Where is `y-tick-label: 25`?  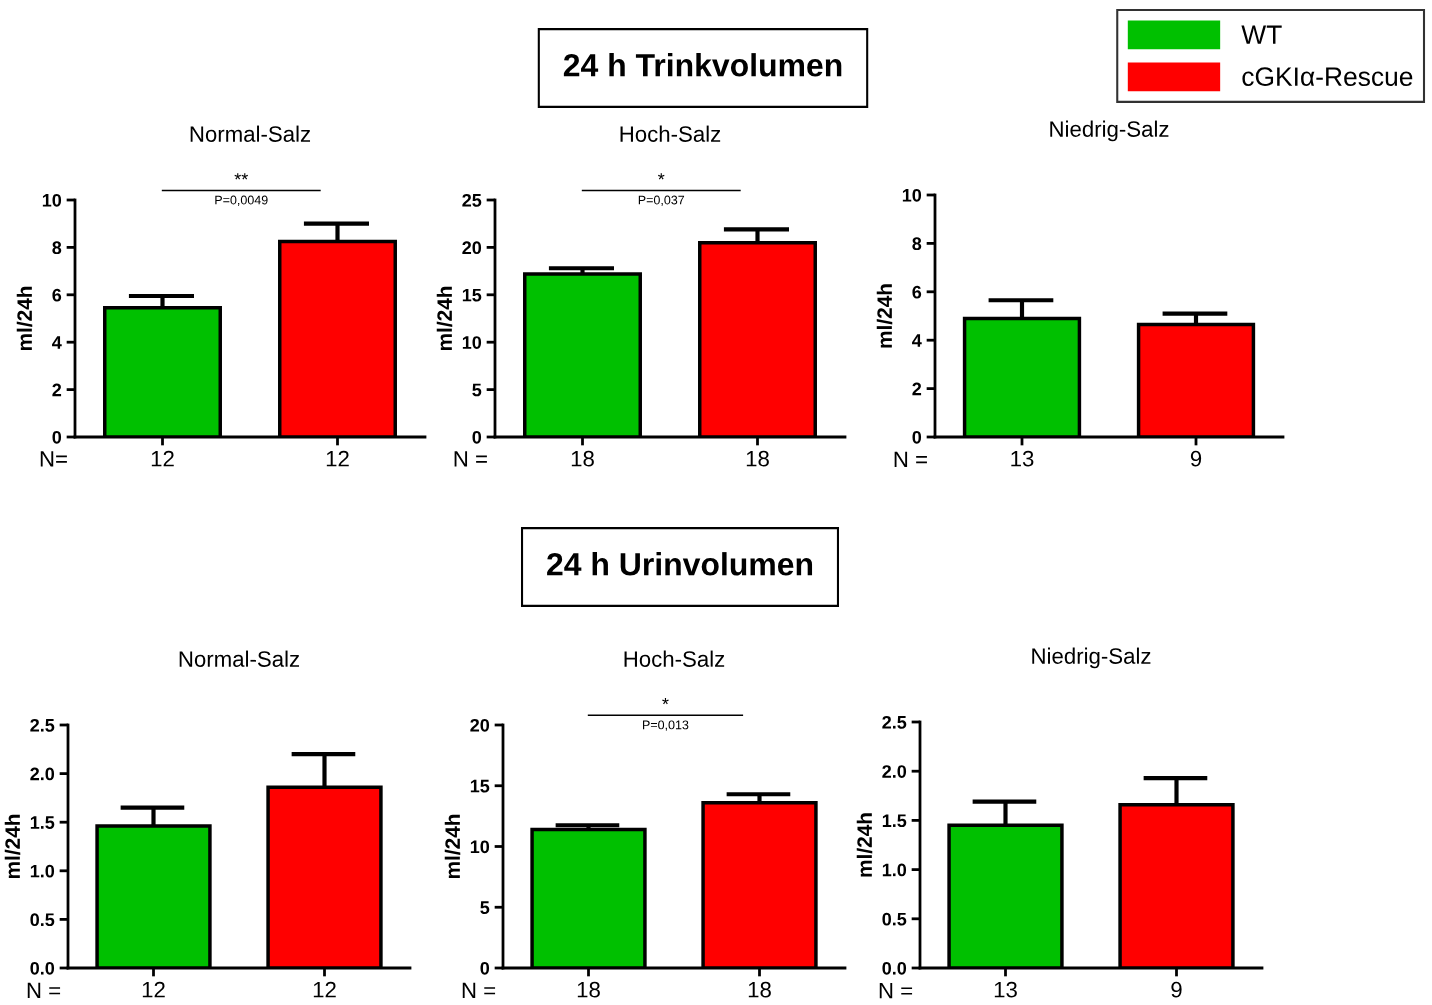
y-tick-label: 25 is located at coordinates (472, 200).